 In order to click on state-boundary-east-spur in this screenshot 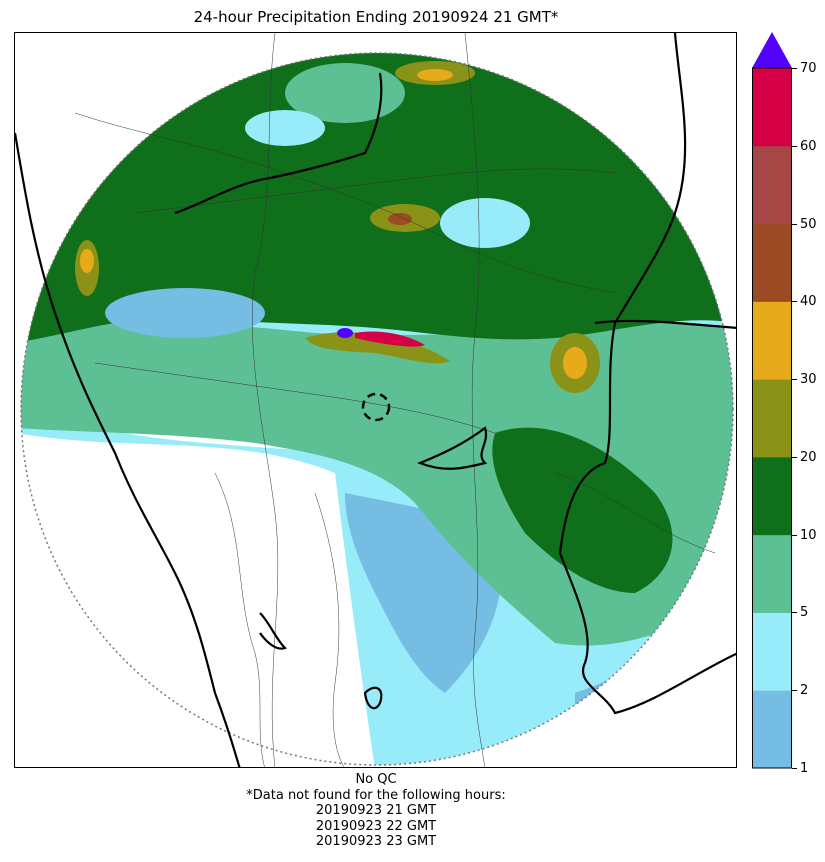, I will do `click(665, 324)`.